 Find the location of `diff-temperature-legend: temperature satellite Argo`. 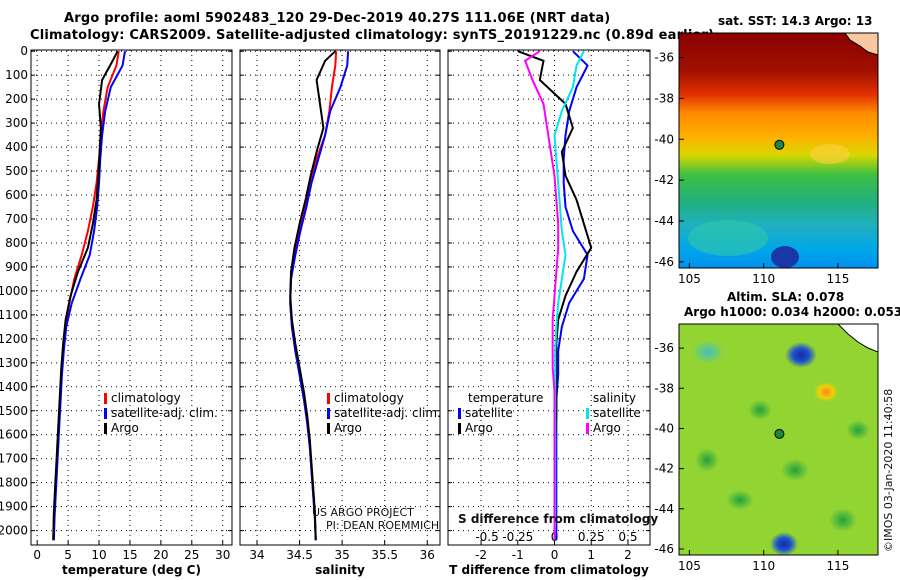

diff-temperature-legend: temperature satellite Argo is located at coordinates (500, 413).